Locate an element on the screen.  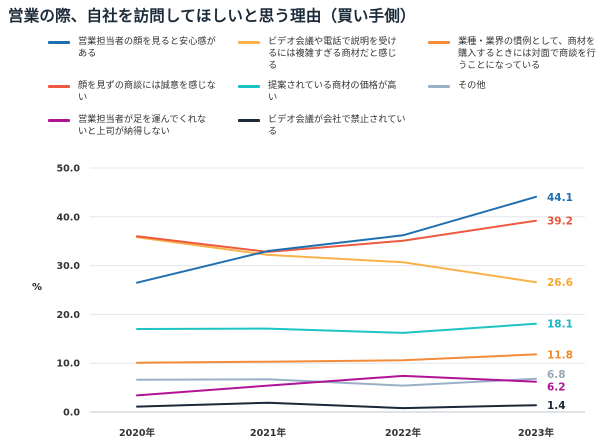
y-tick-label: 0.0 is located at coordinates (71, 413).